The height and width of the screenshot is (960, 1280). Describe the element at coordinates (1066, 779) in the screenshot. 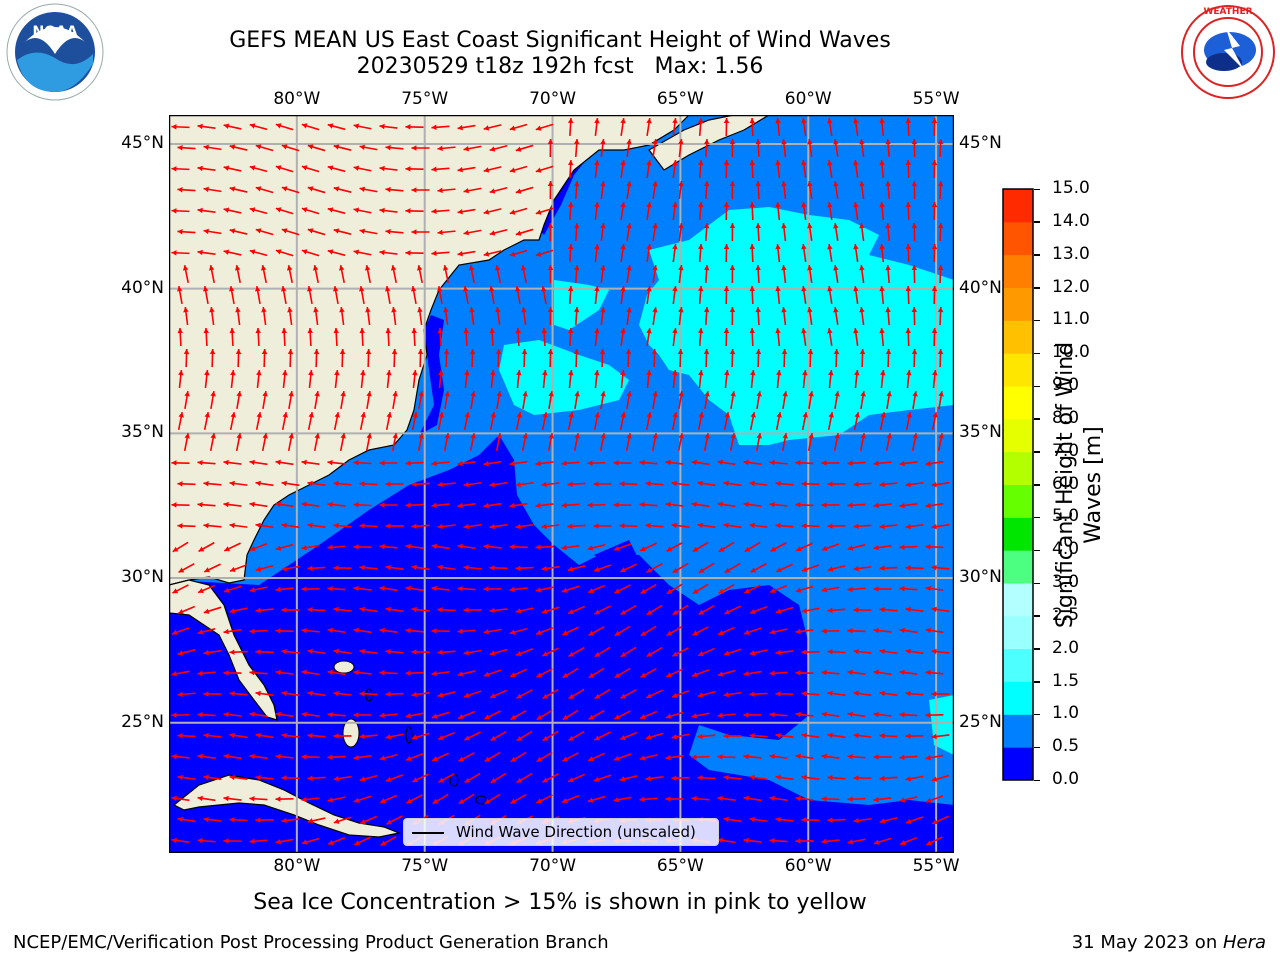

I see `colorbar-tick-label: 0.0` at that location.